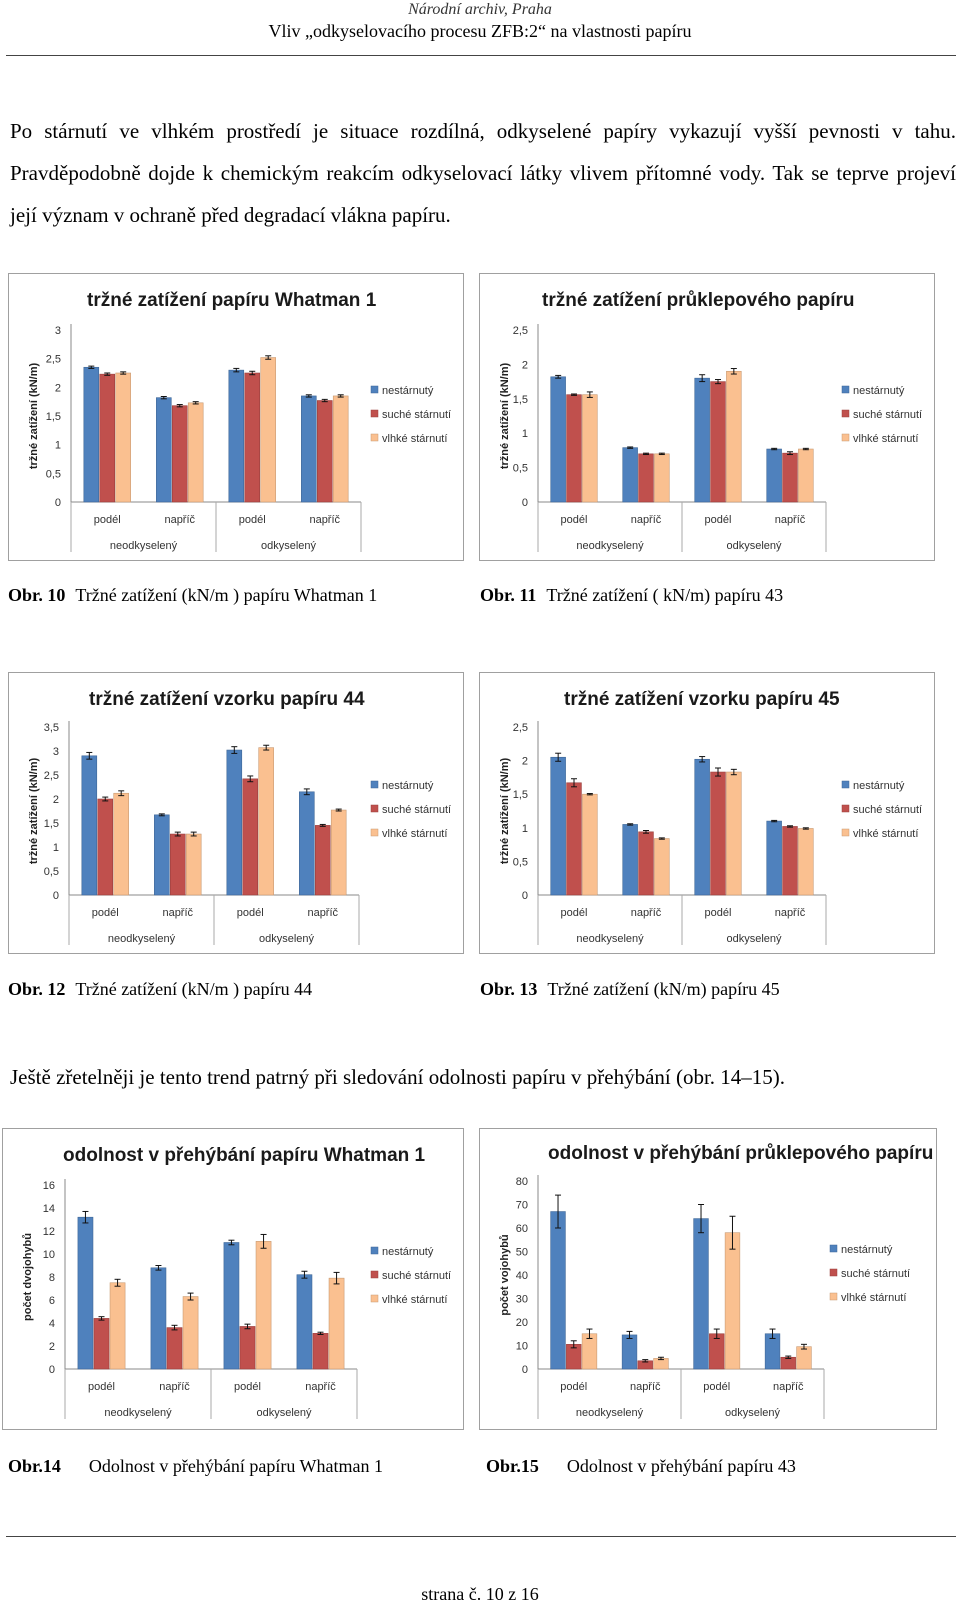 The height and width of the screenshot is (1607, 960). Describe the element at coordinates (52, 1324) in the screenshot. I see `y-tick-label: 4` at that location.